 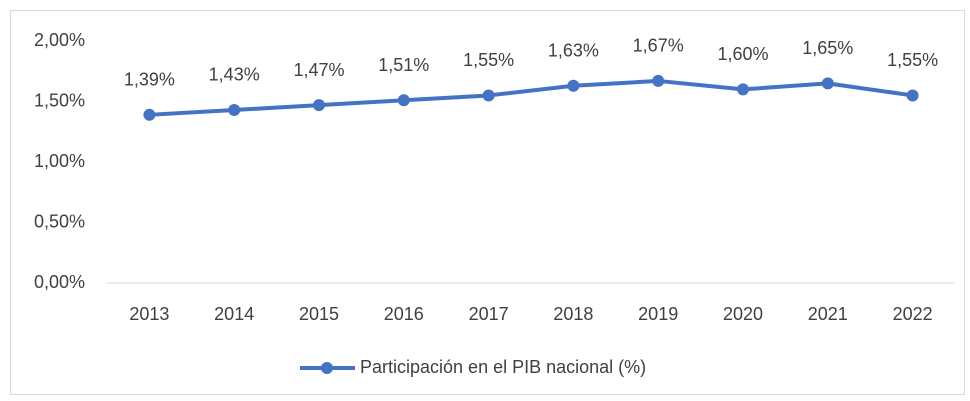 What do you see at coordinates (489, 314) in the screenshot?
I see `x-tick-label: 2017` at bounding box center [489, 314].